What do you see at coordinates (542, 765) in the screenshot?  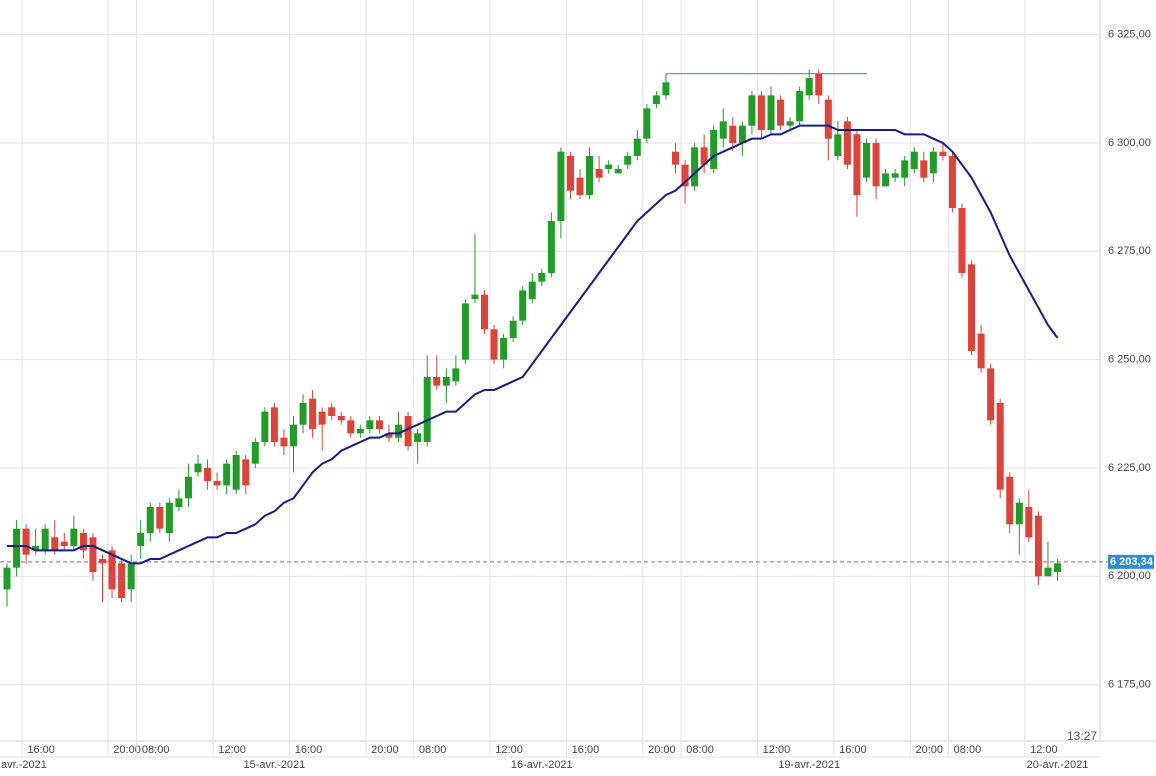 I see `date-label: 16-avr.-2021` at bounding box center [542, 765].